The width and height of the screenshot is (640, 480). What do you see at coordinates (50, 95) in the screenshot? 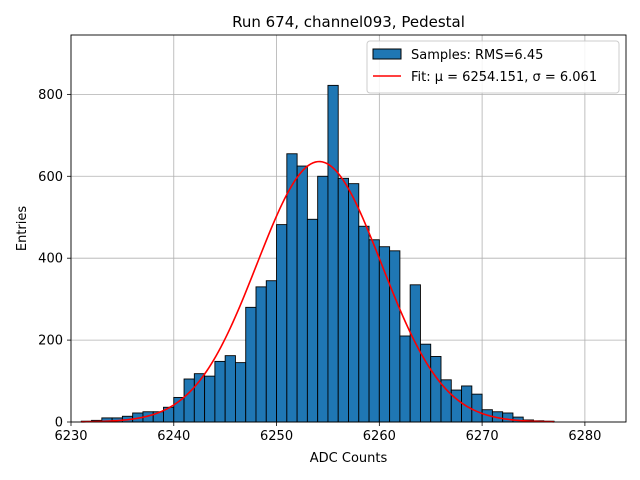
I see `y-tick-label: 800` at bounding box center [50, 95].